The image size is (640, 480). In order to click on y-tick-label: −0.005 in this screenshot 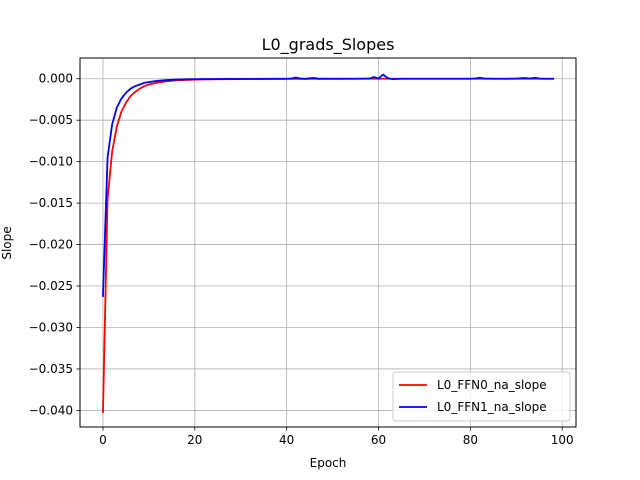, I will do `click(51, 120)`.